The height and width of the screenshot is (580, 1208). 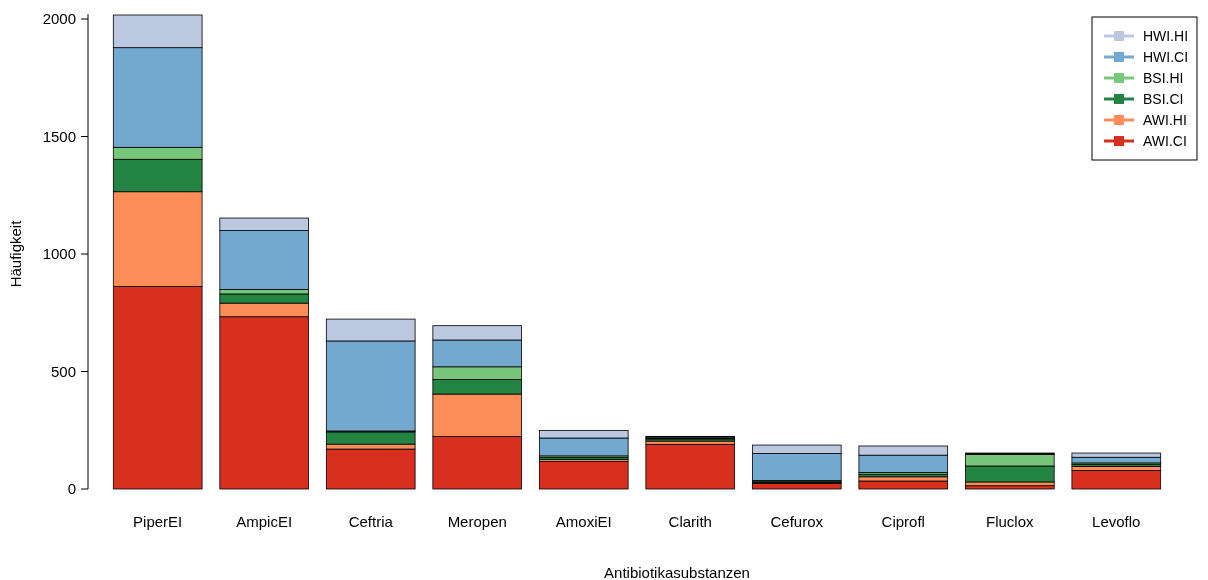 I want to click on x-tick-label: AmoxiEI, so click(x=583, y=521).